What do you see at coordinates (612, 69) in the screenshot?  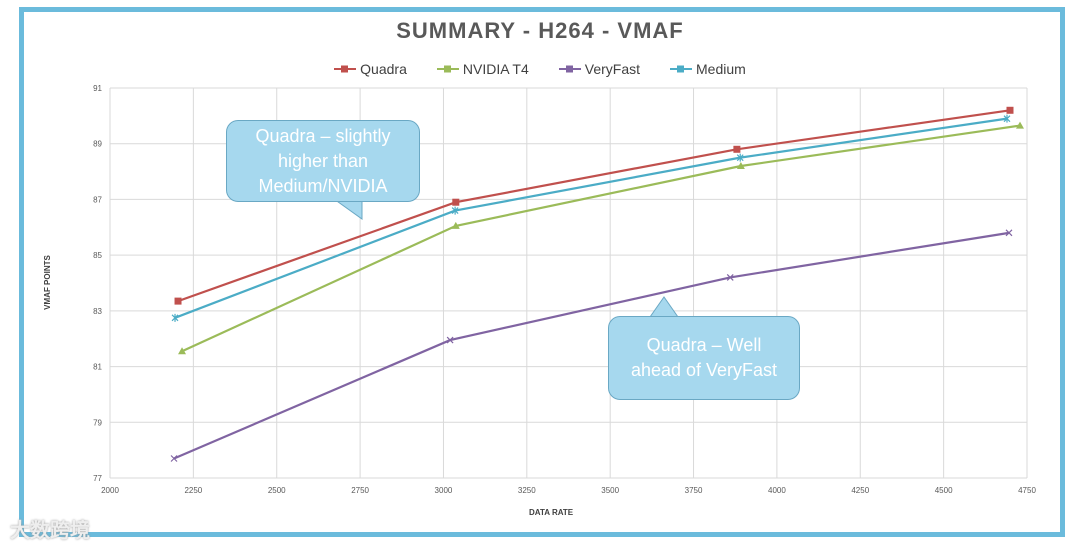 I see `legend-label: VeryFast` at bounding box center [612, 69].